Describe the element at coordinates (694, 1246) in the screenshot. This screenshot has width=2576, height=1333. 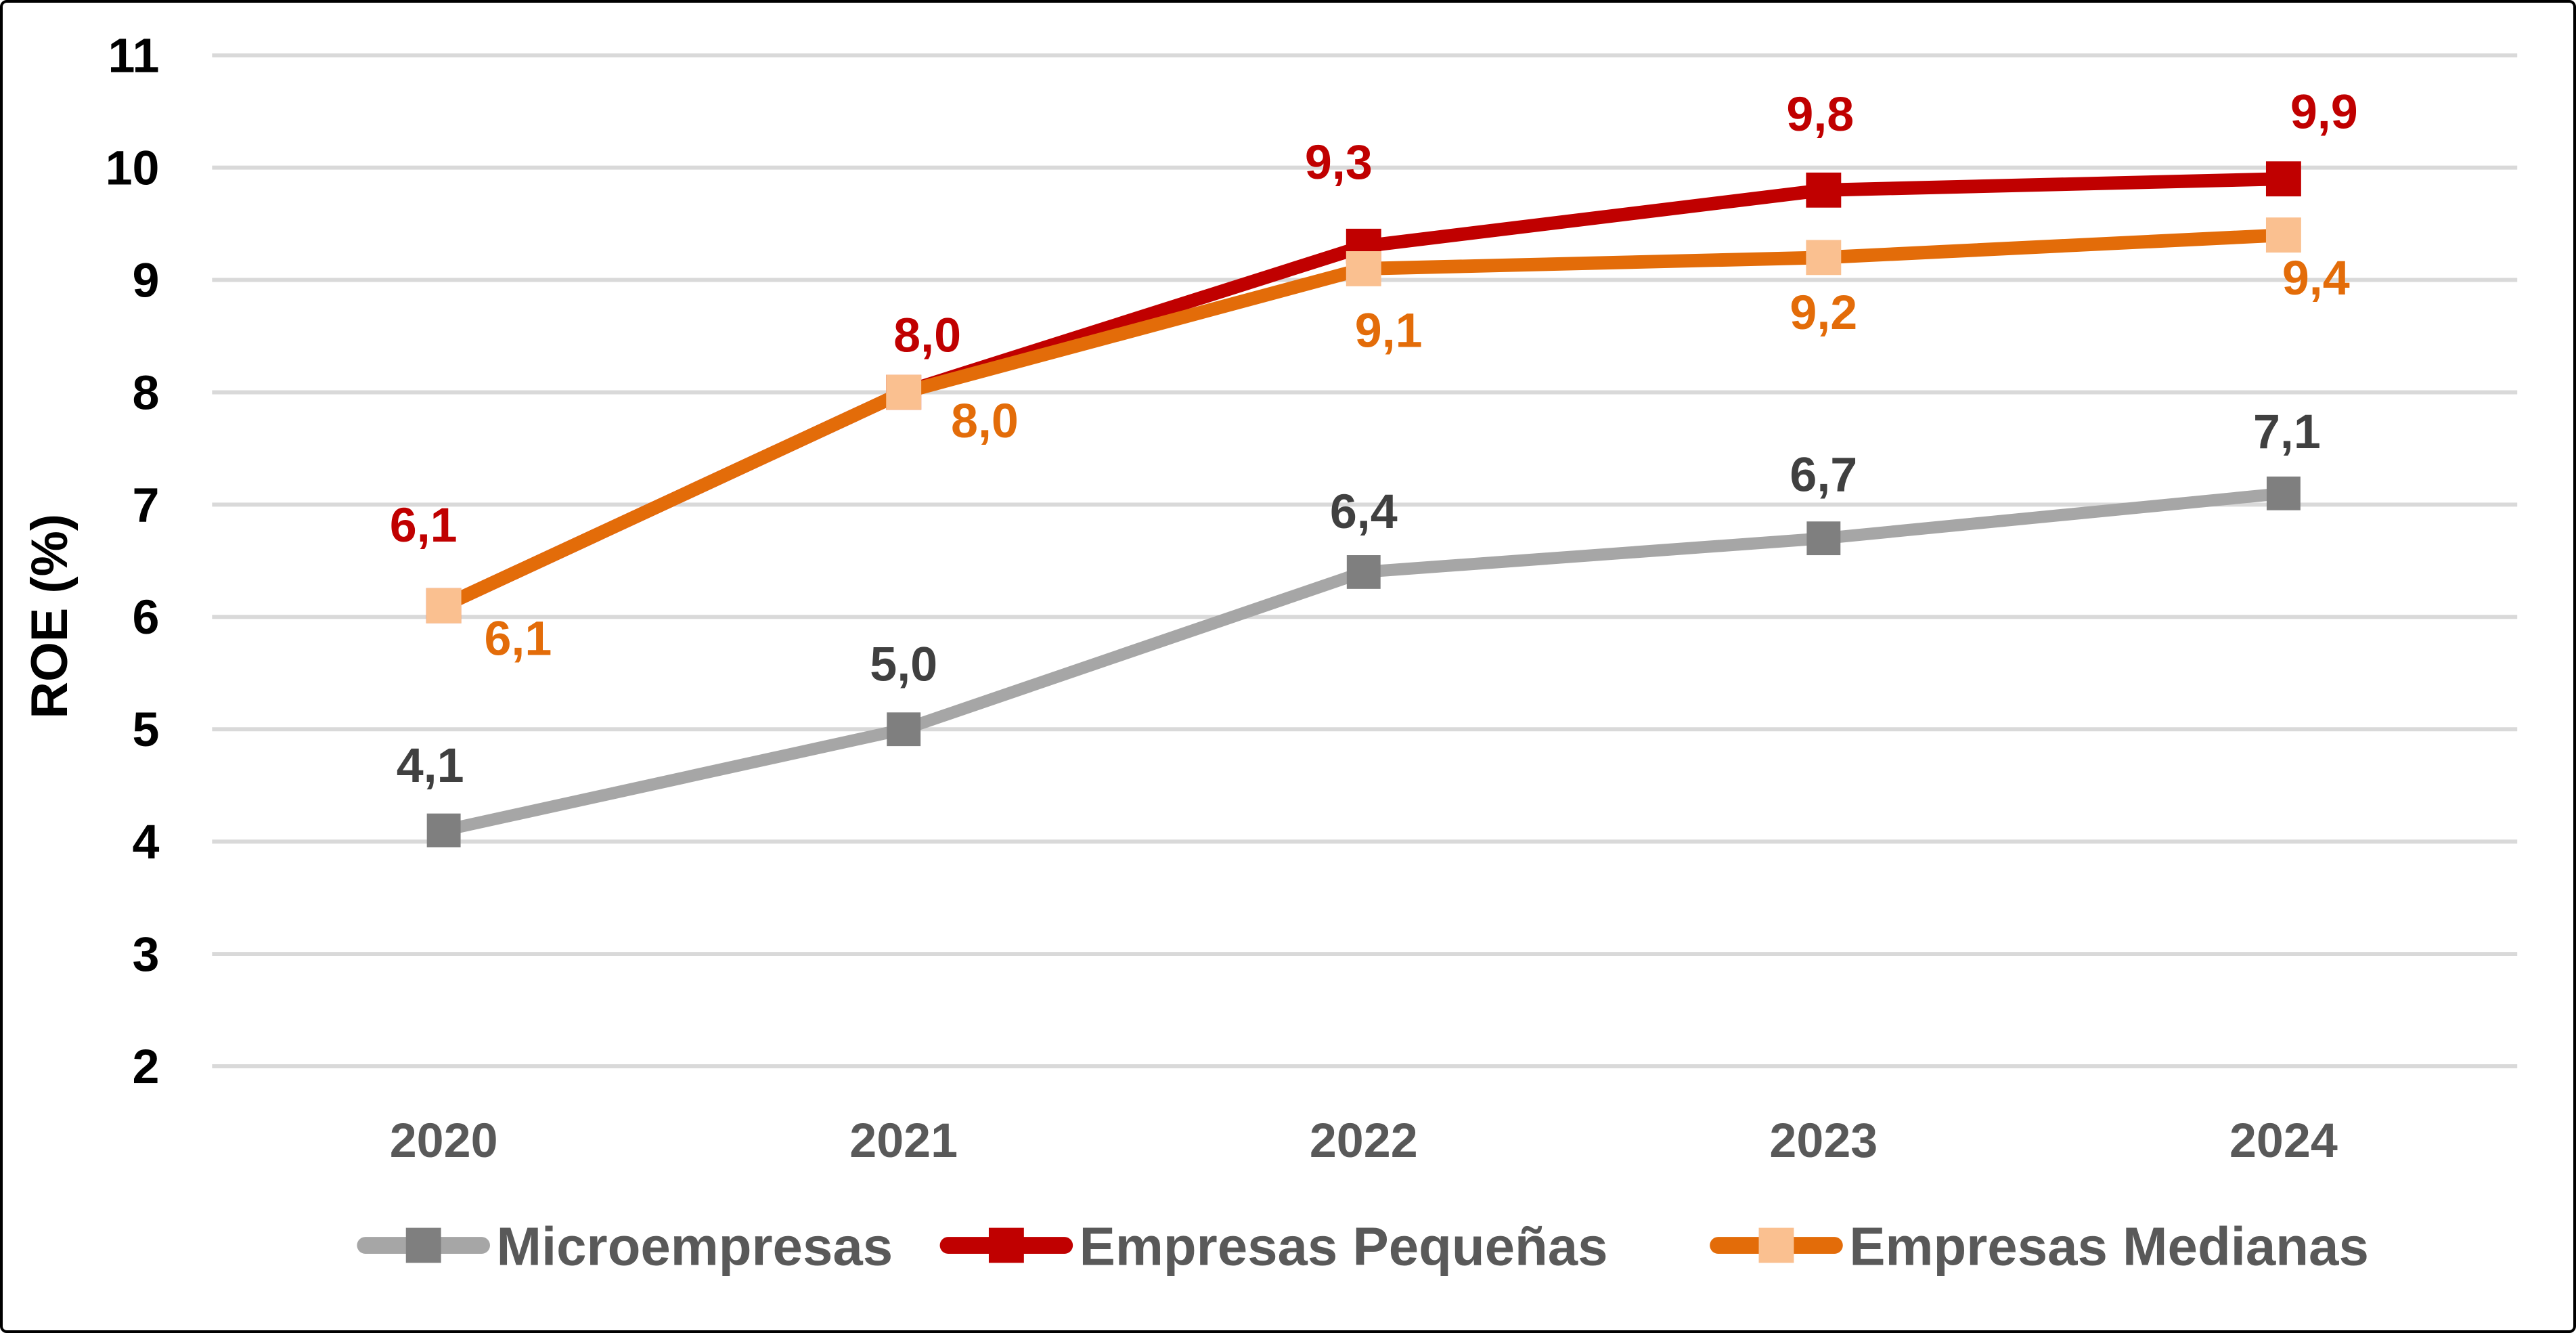
I see `legend-label: Microempresas` at that location.